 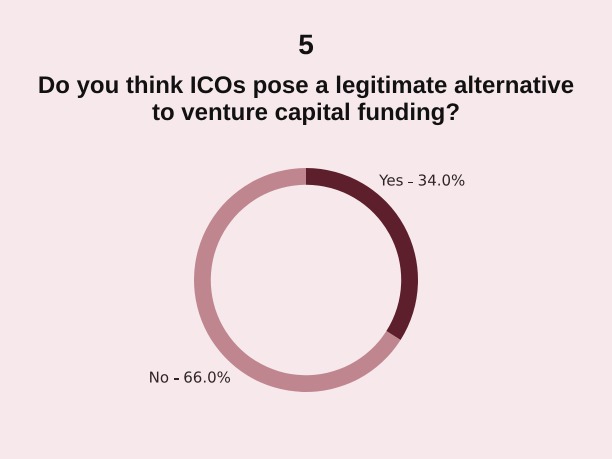 I want to click on chart-title: 5, so click(x=306, y=45).